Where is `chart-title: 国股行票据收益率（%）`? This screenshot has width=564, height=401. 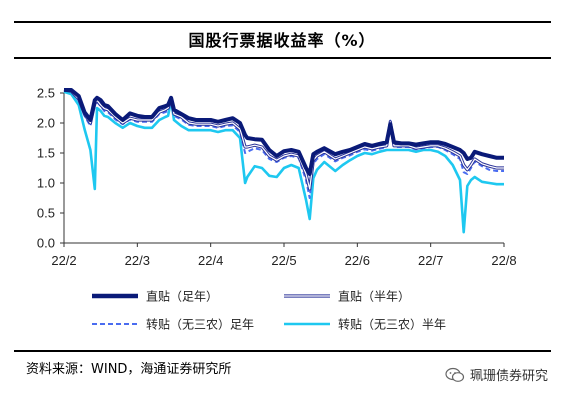
chart-title: 国股行票据收益率（%） is located at coordinates (282, 40).